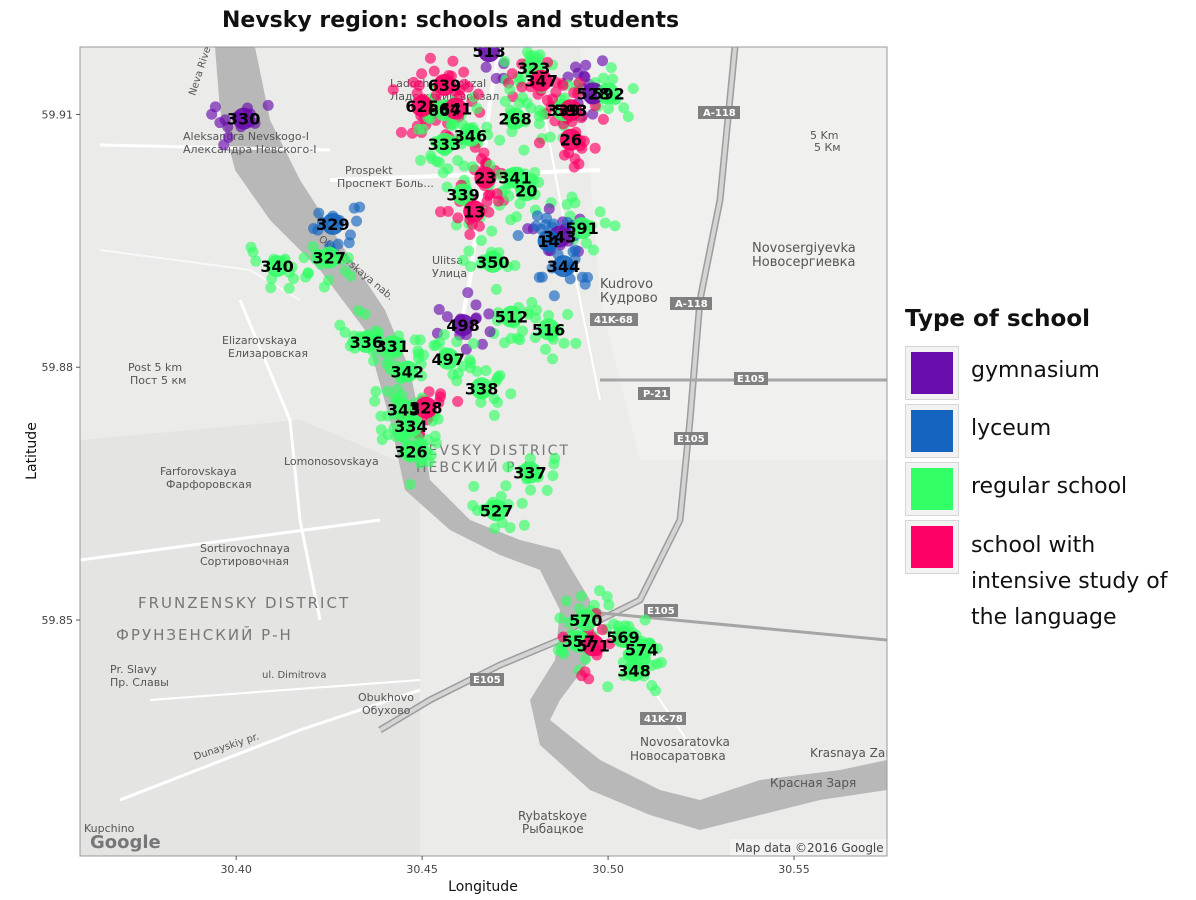  I want to click on school-label: 330, so click(243, 119).